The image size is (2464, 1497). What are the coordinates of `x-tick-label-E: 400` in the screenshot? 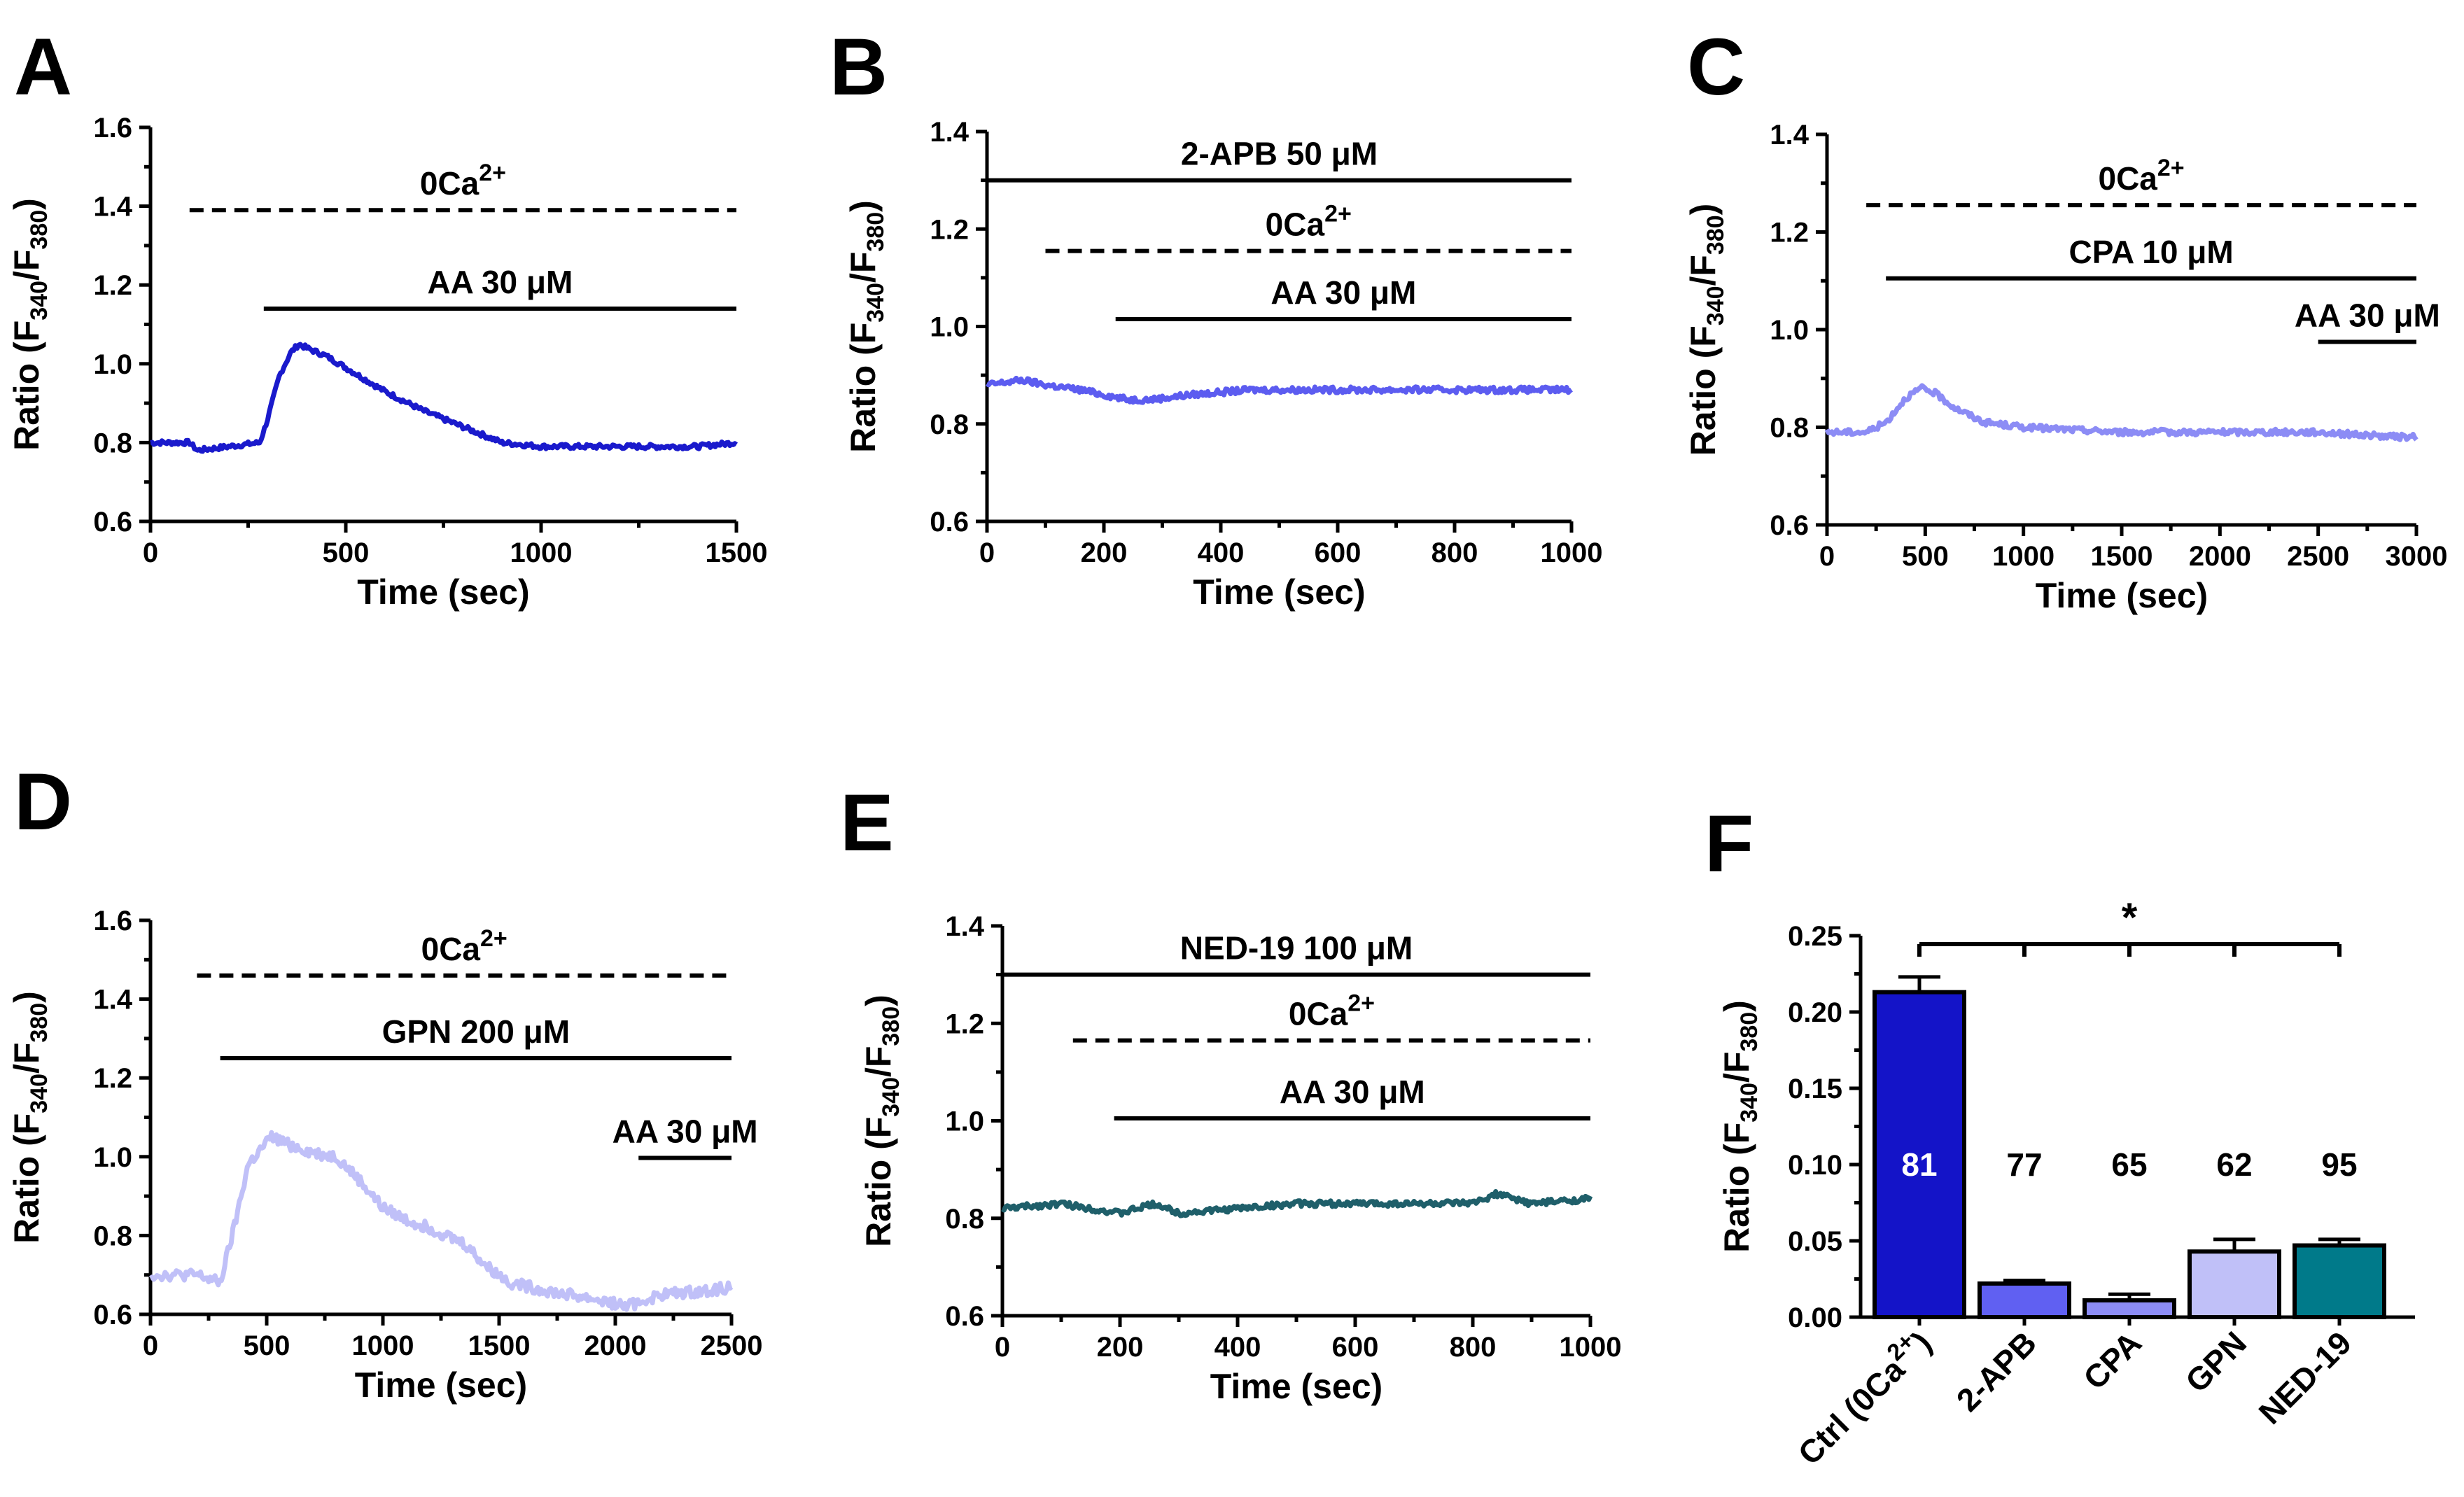 It's located at (1237, 1347).